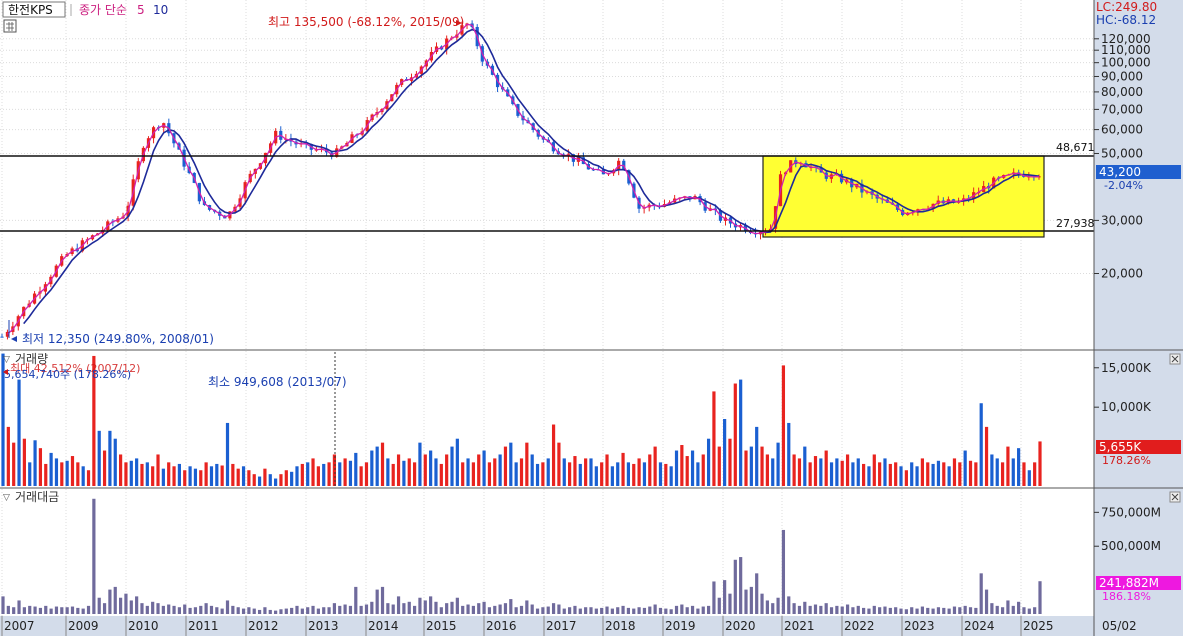 The width and height of the screenshot is (1183, 636). What do you see at coordinates (6, 498) in the screenshot?
I see `amount-collapse-icon: ▽` at bounding box center [6, 498].